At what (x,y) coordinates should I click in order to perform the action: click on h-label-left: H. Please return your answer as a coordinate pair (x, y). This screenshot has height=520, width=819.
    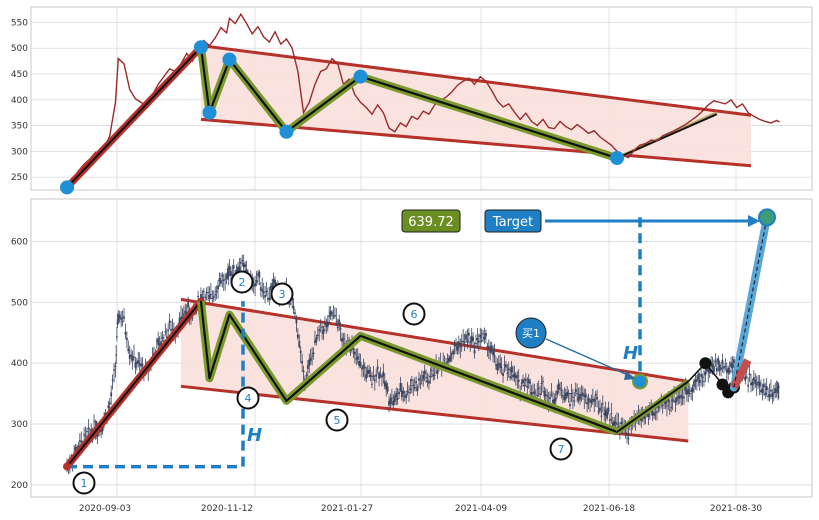
    Looking at the image, I should click on (254, 435).